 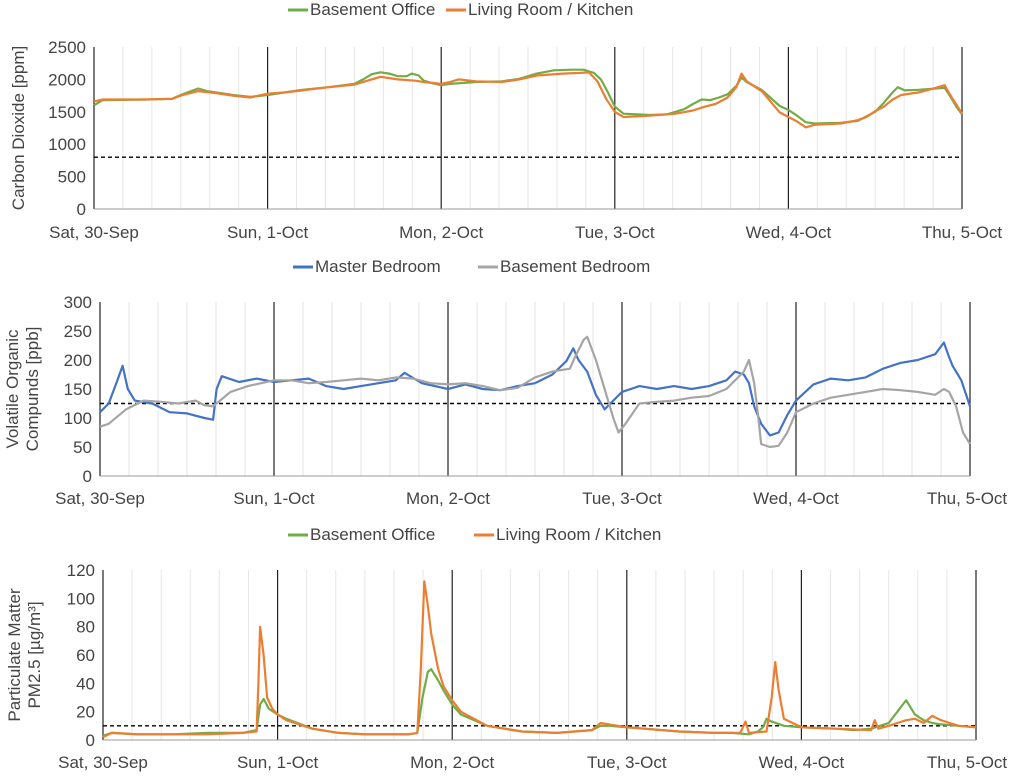 I want to click on y-tick-label: 120, so click(x=81, y=570).